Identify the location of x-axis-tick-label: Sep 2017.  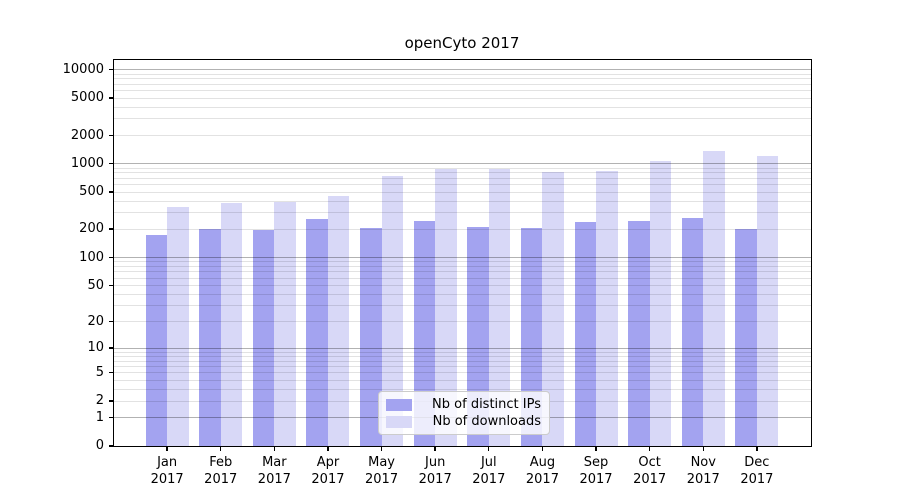
(596, 470).